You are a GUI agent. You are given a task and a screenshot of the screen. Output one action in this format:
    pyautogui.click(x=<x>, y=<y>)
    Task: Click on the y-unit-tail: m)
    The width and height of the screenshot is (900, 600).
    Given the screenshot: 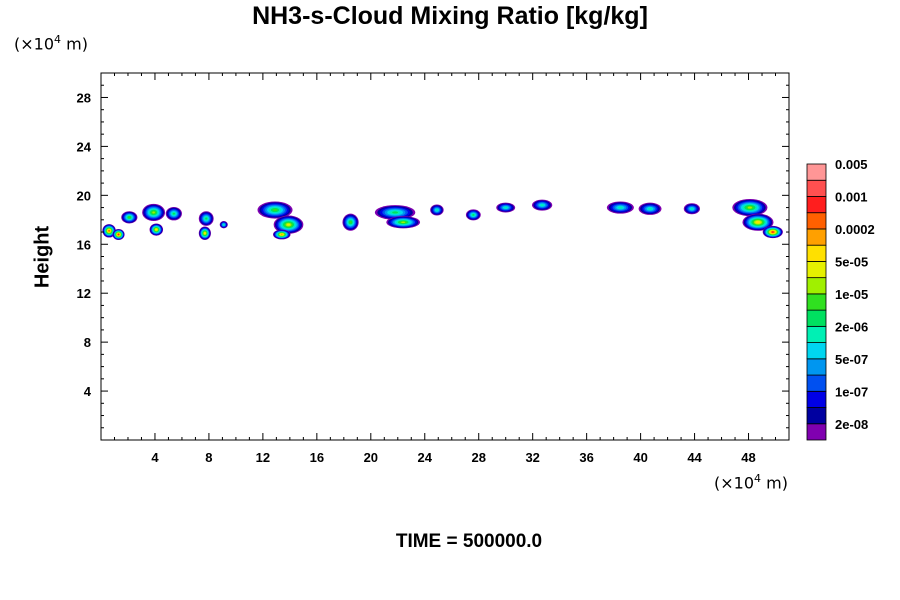 What is the action you would take?
    pyautogui.click(x=74, y=44)
    